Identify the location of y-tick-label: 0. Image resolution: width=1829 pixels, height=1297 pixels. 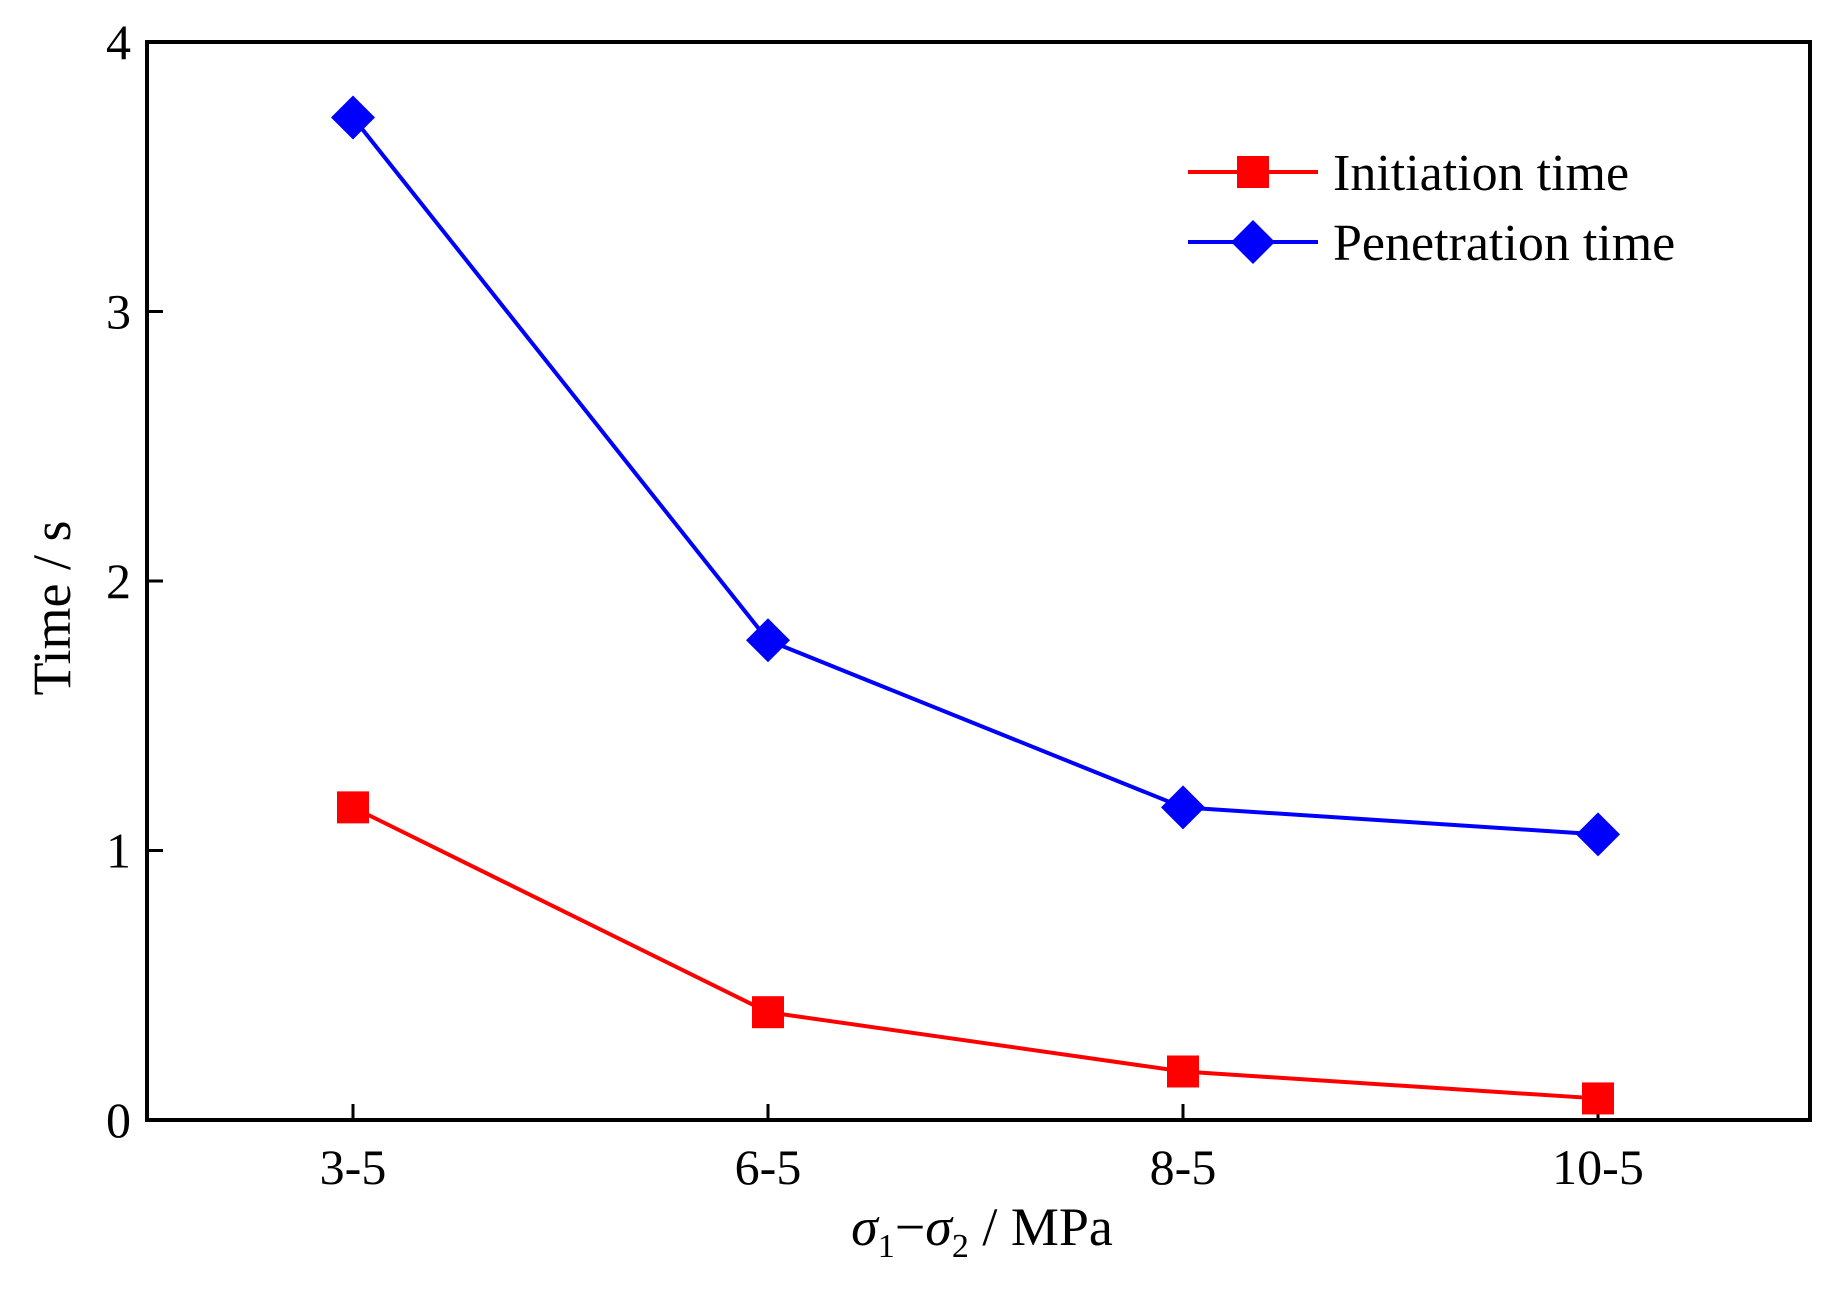
(118, 1120).